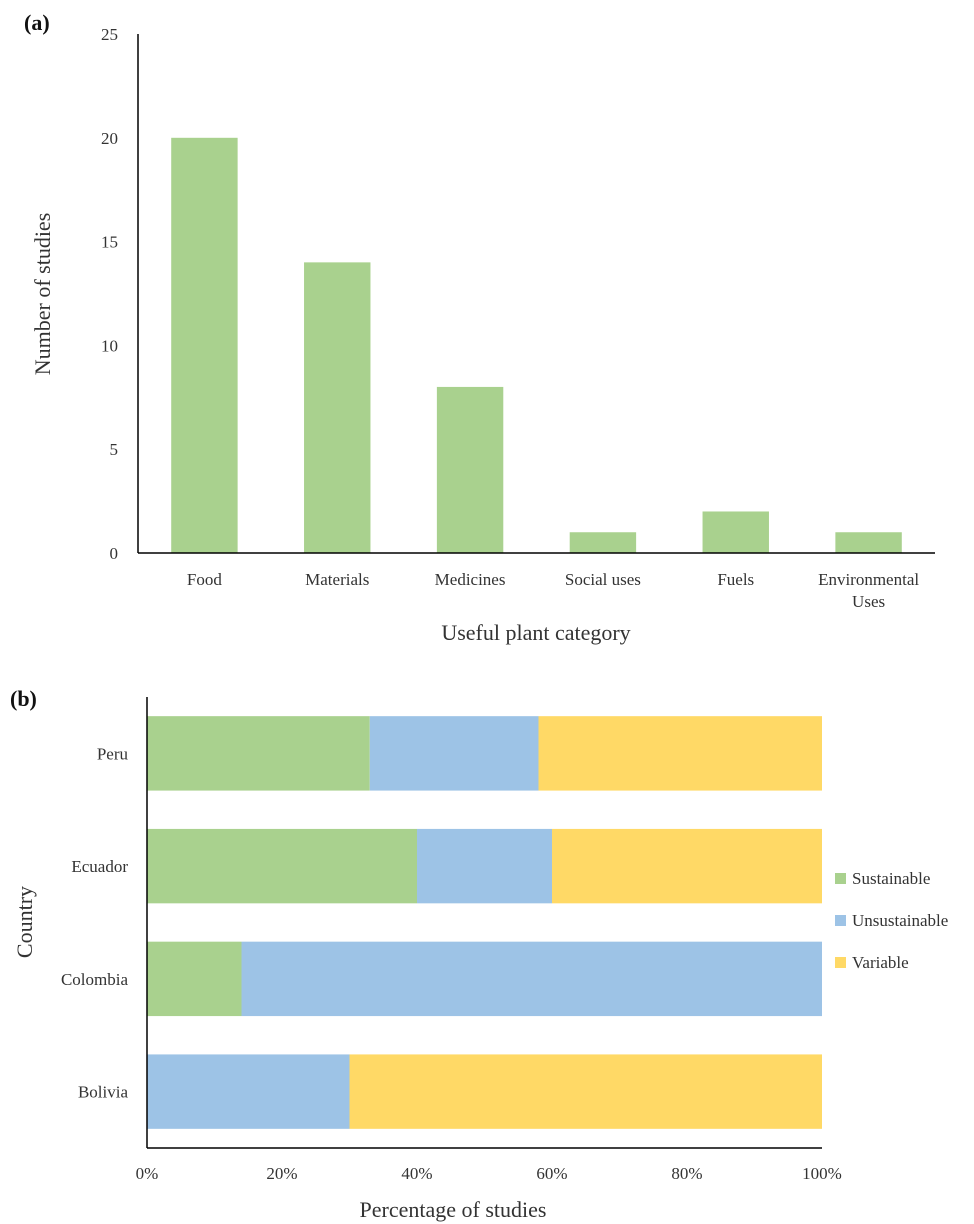  Describe the element at coordinates (109, 345) in the screenshot. I see `y-tick-label: 10` at that location.